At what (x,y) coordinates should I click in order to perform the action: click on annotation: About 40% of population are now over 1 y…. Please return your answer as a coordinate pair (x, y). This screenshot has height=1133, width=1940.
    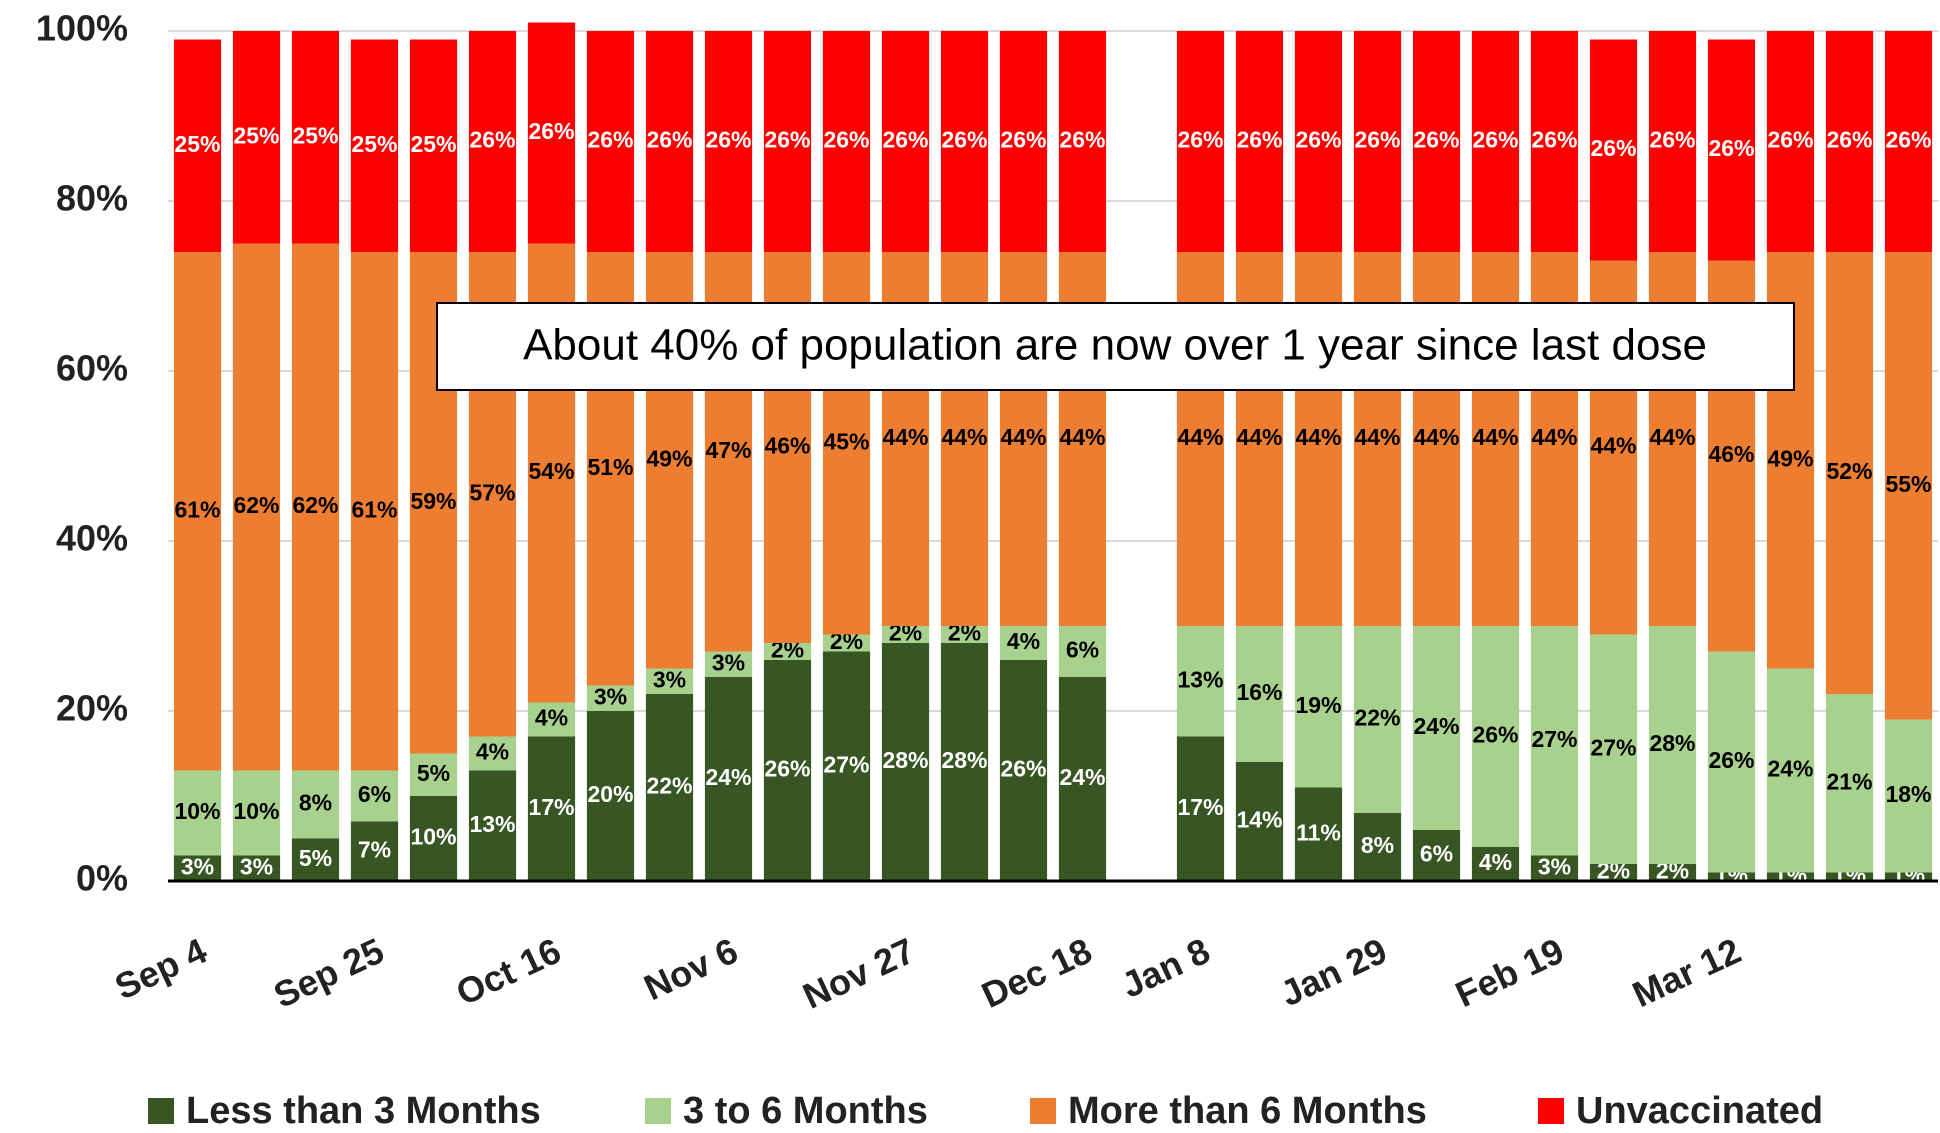
    Looking at the image, I should click on (1115, 345).